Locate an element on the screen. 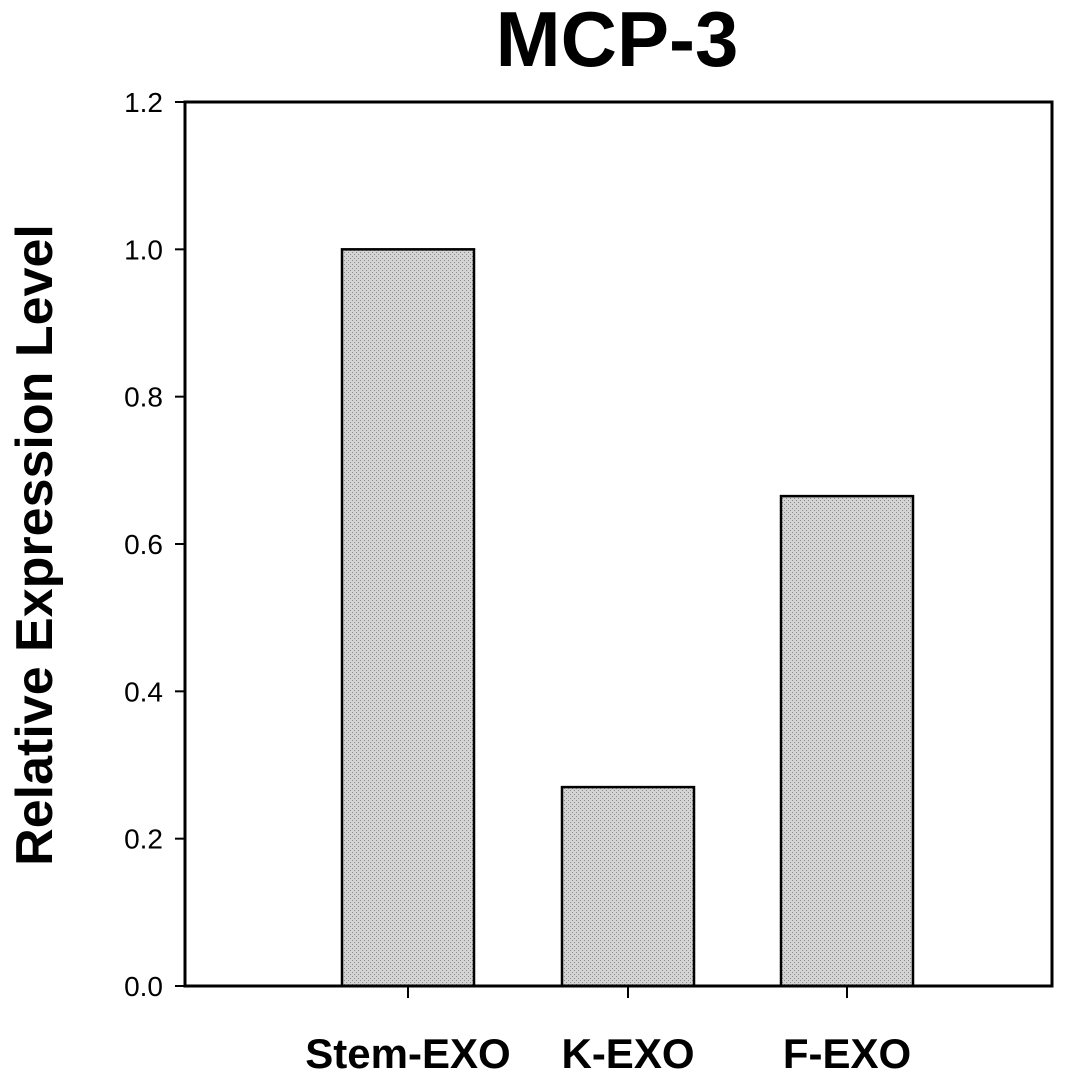 The width and height of the screenshot is (1067, 1078). x-tick-label: Stem-EXO is located at coordinates (407, 1053).